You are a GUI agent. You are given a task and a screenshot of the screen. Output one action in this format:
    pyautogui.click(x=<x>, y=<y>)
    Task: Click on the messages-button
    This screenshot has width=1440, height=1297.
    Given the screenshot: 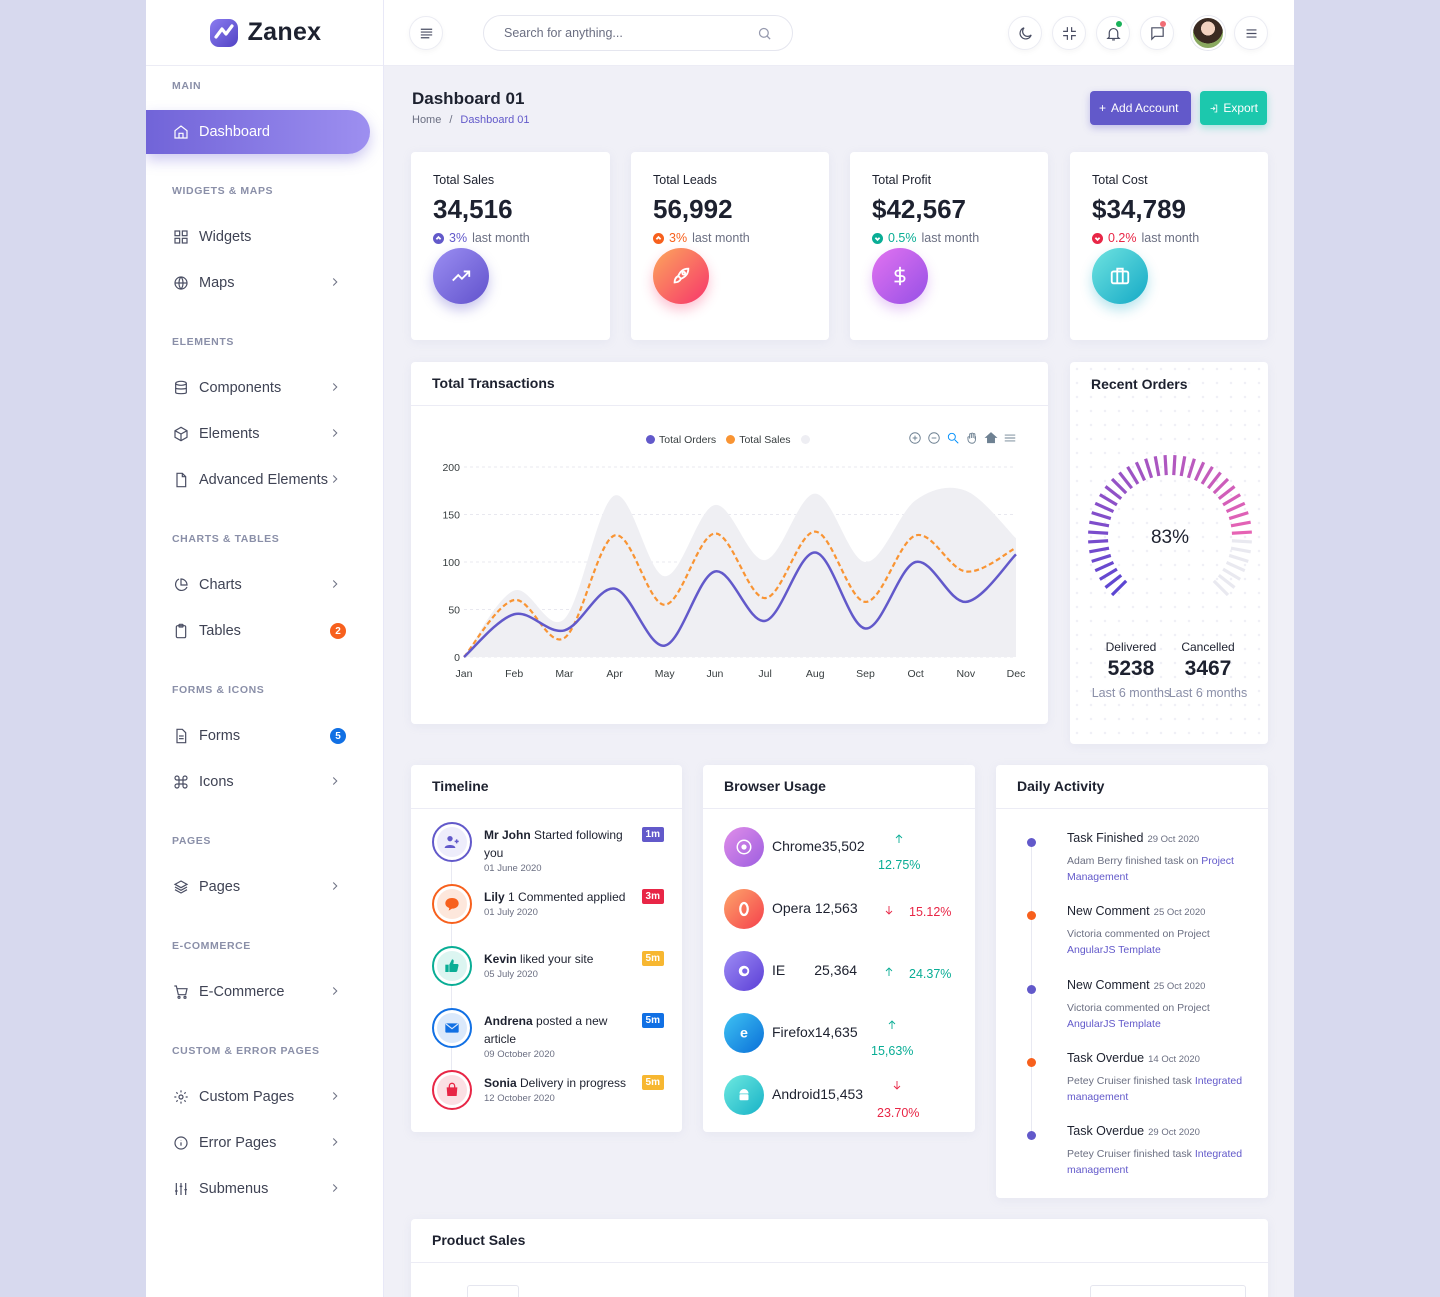 What is the action you would take?
    pyautogui.click(x=1157, y=33)
    